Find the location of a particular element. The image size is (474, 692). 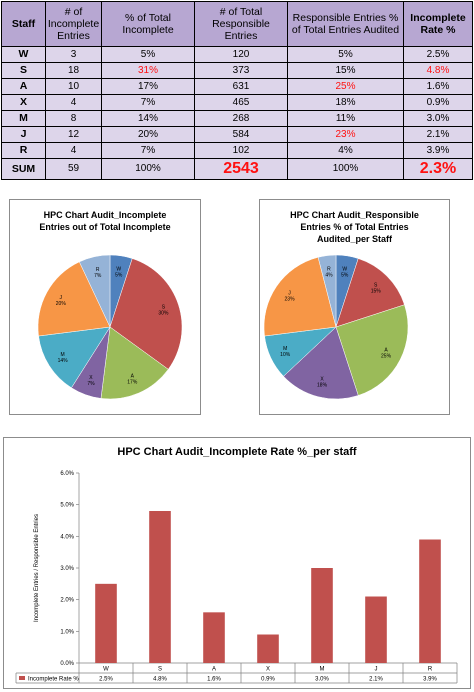

responsible-cell: 465 is located at coordinates (241, 102).